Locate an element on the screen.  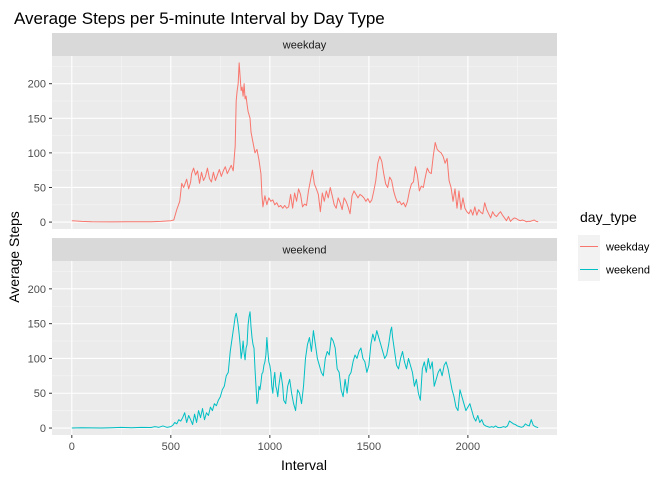
strip-weekday is located at coordinates (304, 44).